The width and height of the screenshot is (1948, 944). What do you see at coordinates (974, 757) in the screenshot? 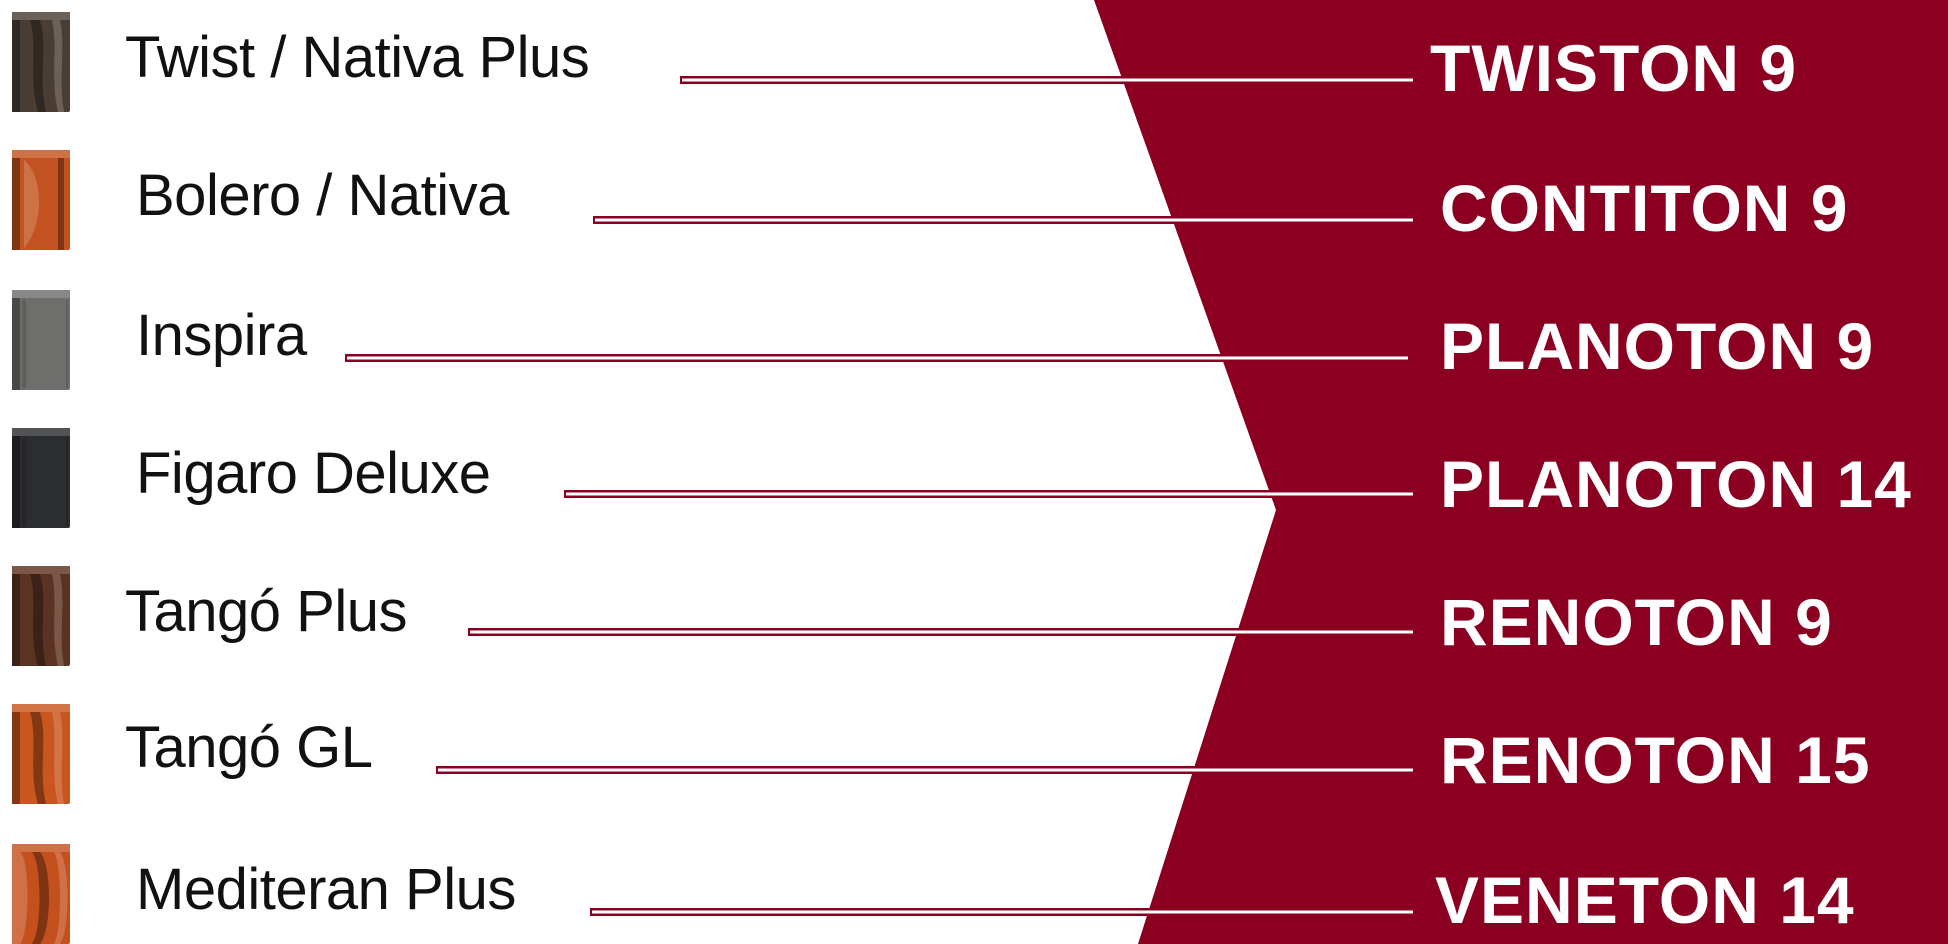
I see `row-tango-gl: Tangó GL RENOTON 15` at bounding box center [974, 757].